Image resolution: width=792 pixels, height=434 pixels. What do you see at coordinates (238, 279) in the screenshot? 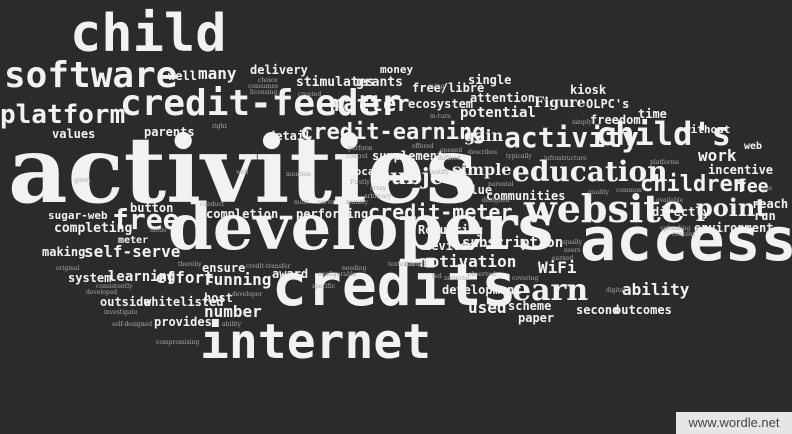
I see `word-running: running` at bounding box center [238, 279].